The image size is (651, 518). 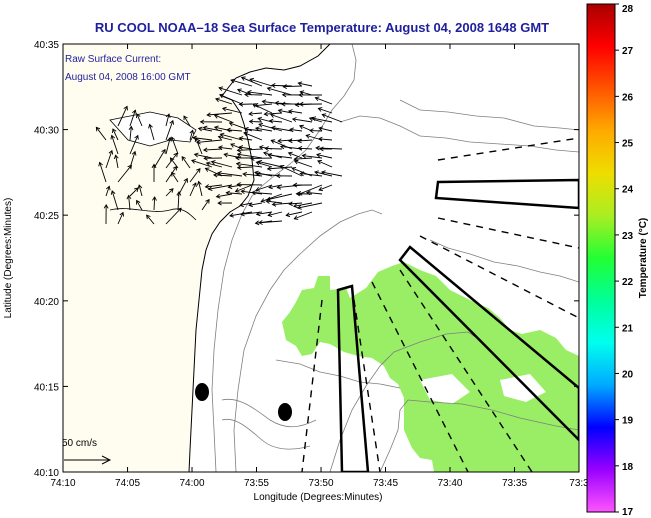 What do you see at coordinates (628, 328) in the screenshot?
I see `colorbar-tick-label: 21` at bounding box center [628, 328].